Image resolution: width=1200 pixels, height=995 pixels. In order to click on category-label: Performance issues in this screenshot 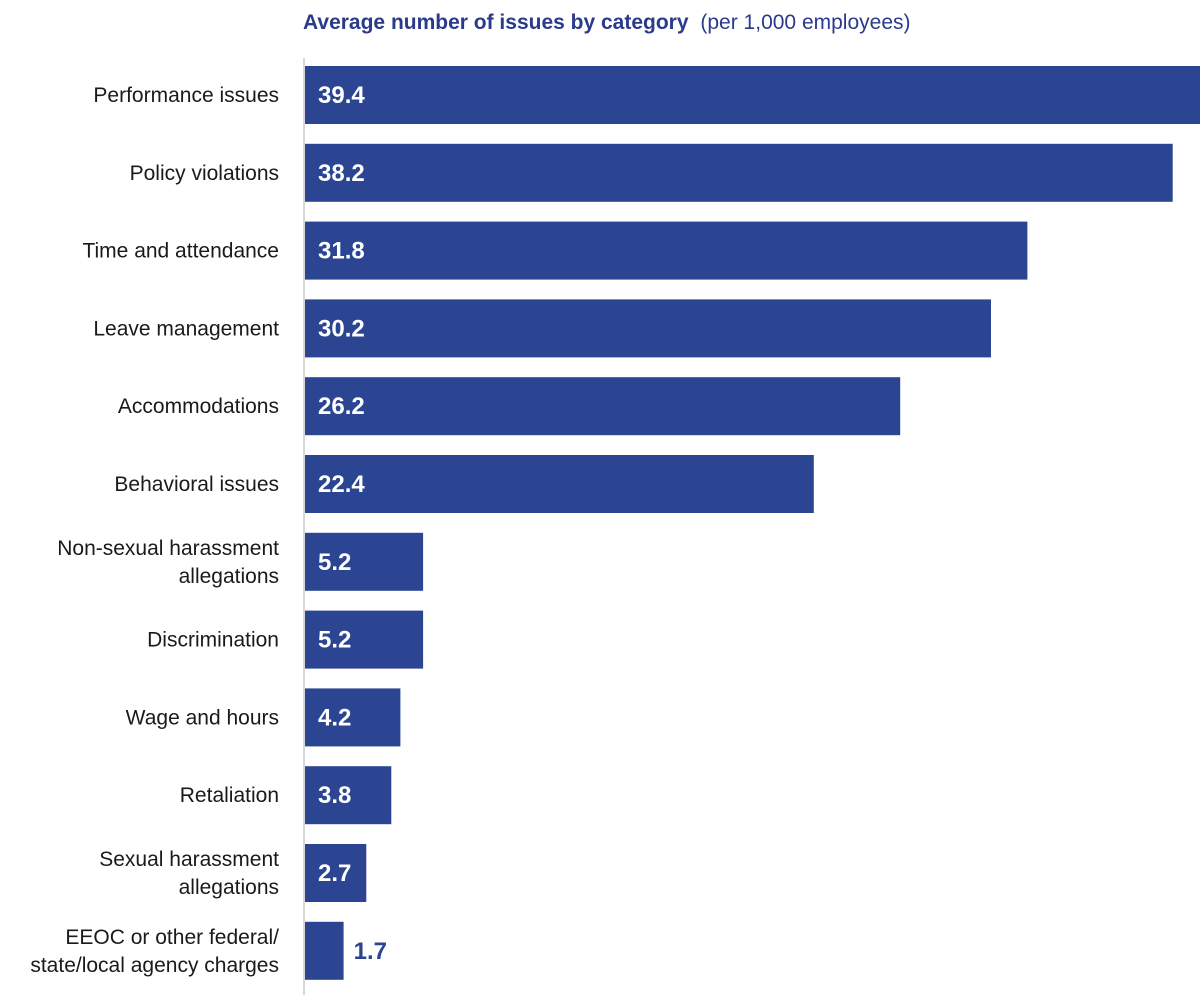, I will do `click(186, 95)`.